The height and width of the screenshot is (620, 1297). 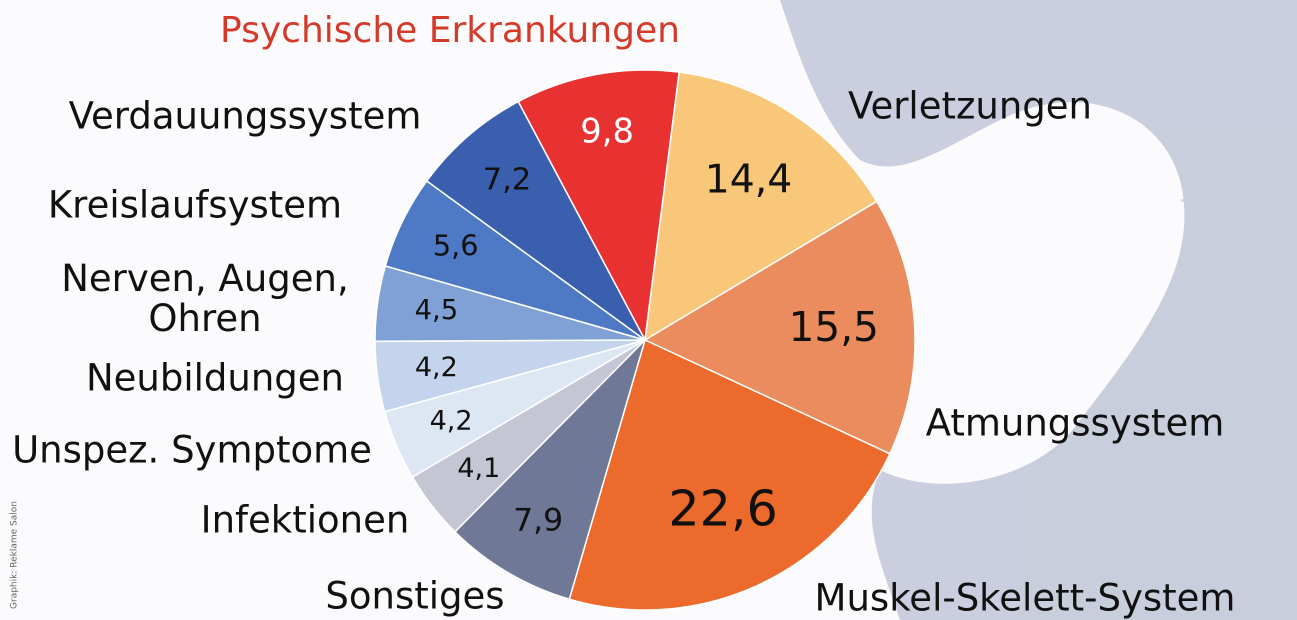 What do you see at coordinates (1075, 423) in the screenshot?
I see `slice-label: Atmungssystem` at bounding box center [1075, 423].